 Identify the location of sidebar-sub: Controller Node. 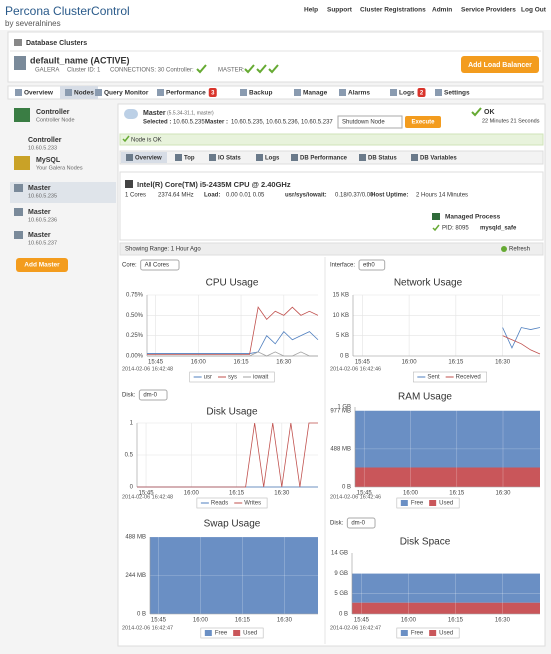
(55, 120).